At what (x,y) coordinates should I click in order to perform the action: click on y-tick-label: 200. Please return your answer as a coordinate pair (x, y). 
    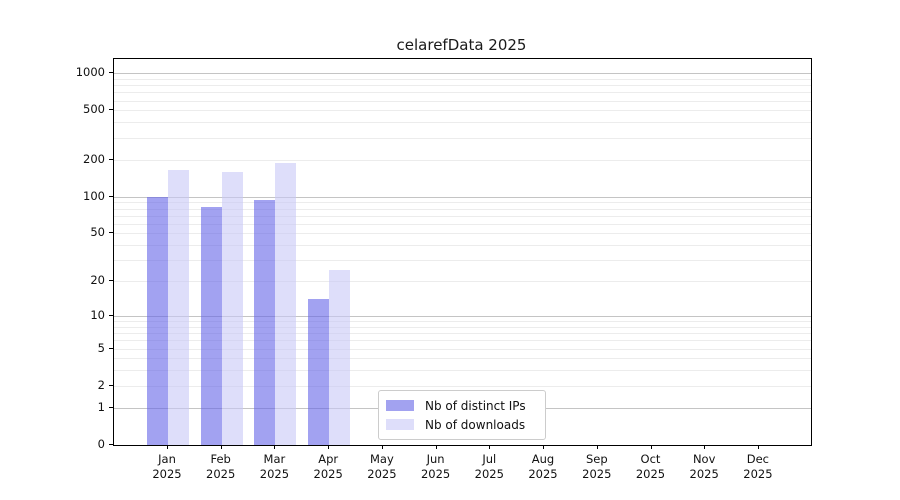
    Looking at the image, I should click on (94, 158).